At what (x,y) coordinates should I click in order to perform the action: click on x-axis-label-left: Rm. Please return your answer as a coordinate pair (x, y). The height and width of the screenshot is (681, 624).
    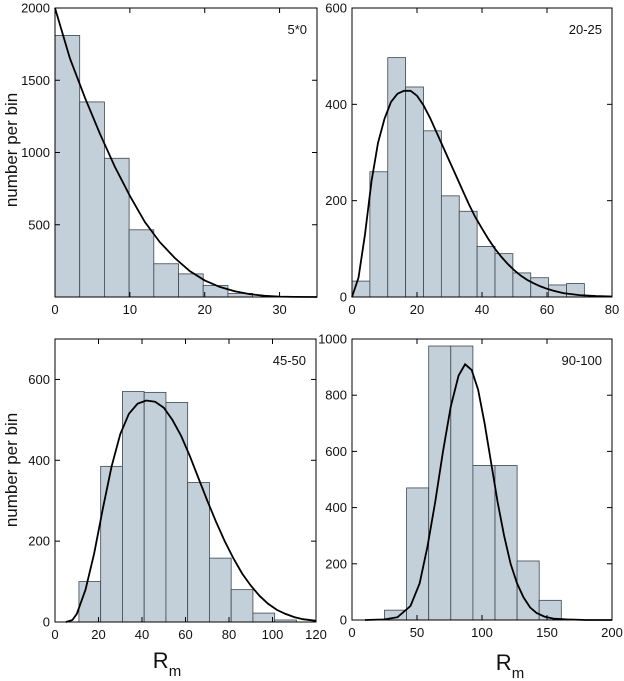
    Looking at the image, I should click on (167, 664).